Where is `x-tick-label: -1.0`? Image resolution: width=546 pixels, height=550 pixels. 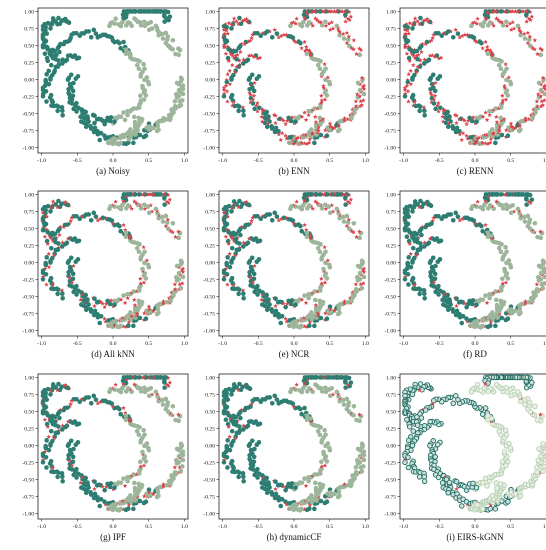 x-tick-label: -1.0 is located at coordinates (41, 161).